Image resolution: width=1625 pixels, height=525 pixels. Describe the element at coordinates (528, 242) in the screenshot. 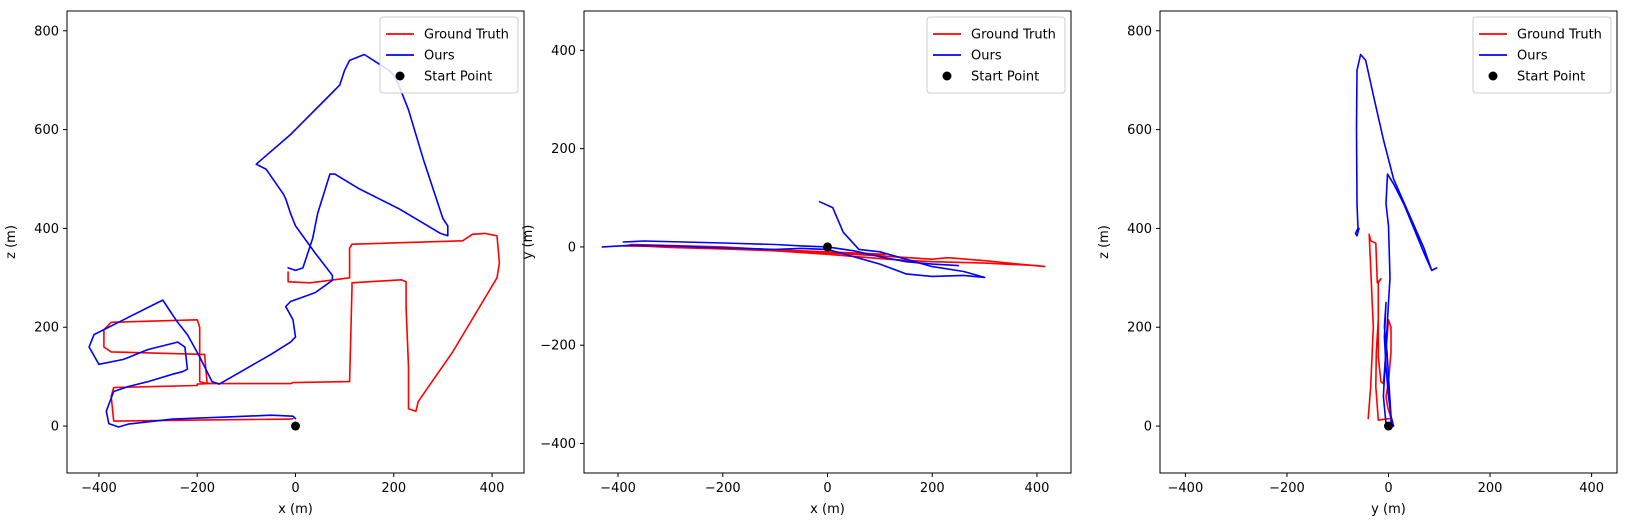

I see `y-axis-label: y (m)` at that location.